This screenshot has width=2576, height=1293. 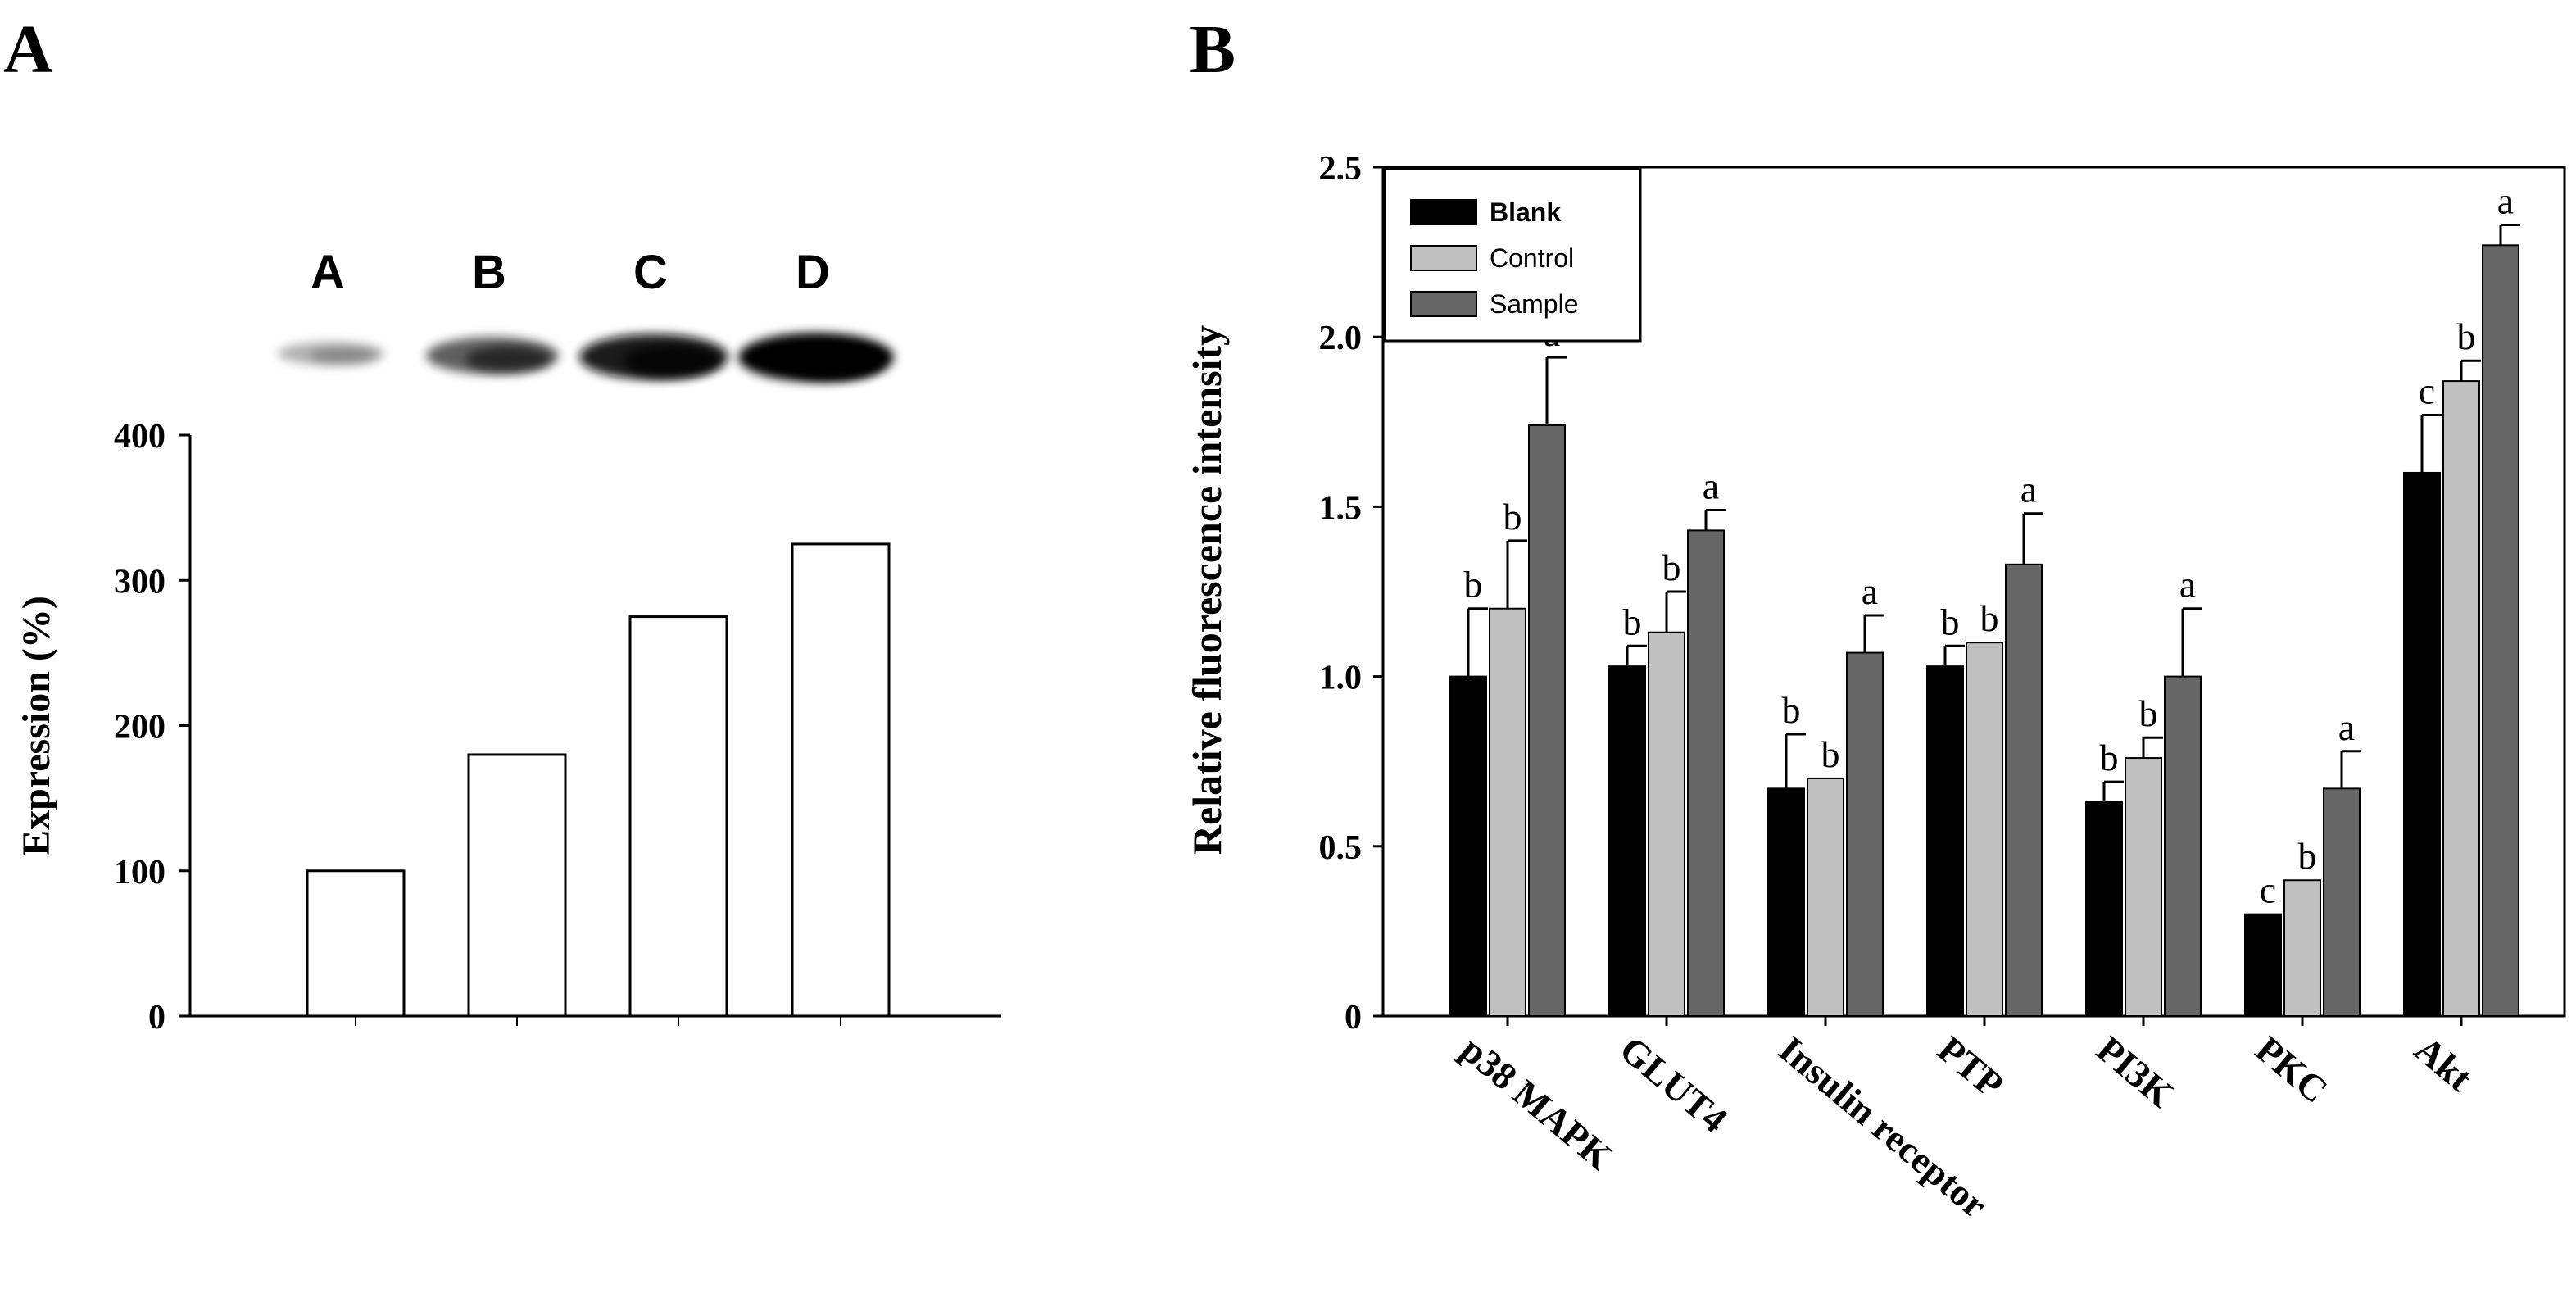 I want to click on blot-lane-label-C: C, so click(x=650, y=272).